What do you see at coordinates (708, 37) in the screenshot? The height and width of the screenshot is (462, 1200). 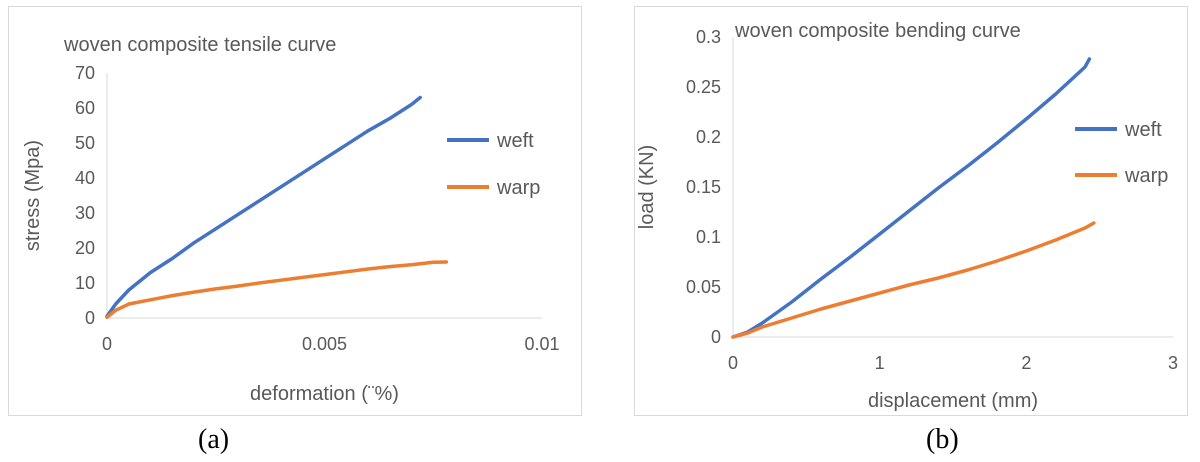 I see `y-tick-label: 0.3` at bounding box center [708, 37].